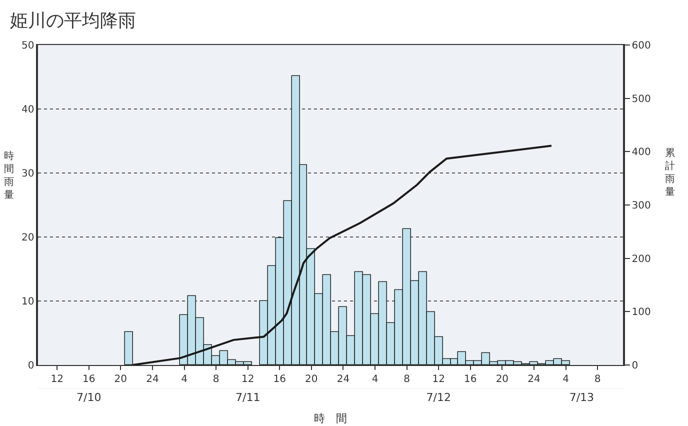  What do you see at coordinates (641, 152) in the screenshot?
I see `y2-tick-label: 400` at bounding box center [641, 152].